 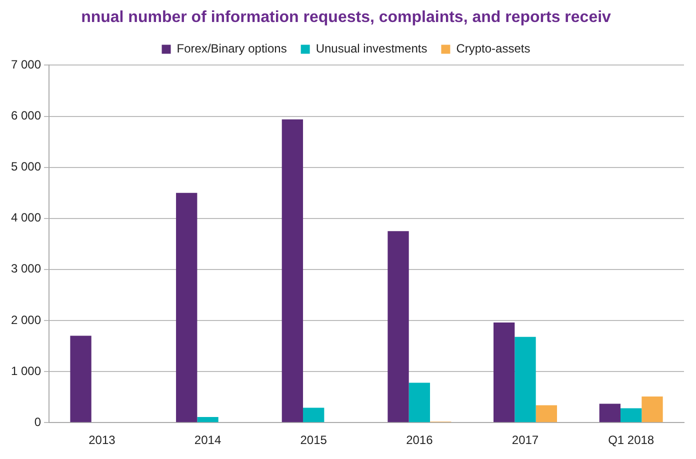 What do you see at coordinates (26, 167) in the screenshot?
I see `y-tick-label: 5 000` at bounding box center [26, 167].